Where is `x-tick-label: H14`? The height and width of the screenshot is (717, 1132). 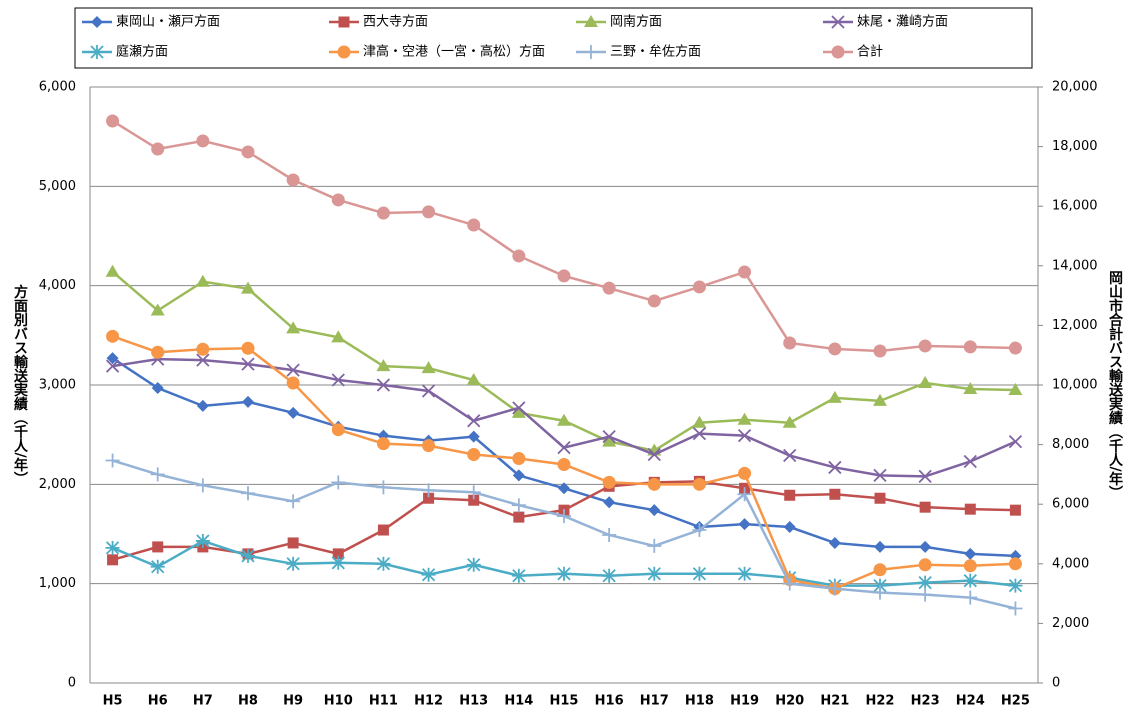 x-tick-label: H14 is located at coordinates (518, 701).